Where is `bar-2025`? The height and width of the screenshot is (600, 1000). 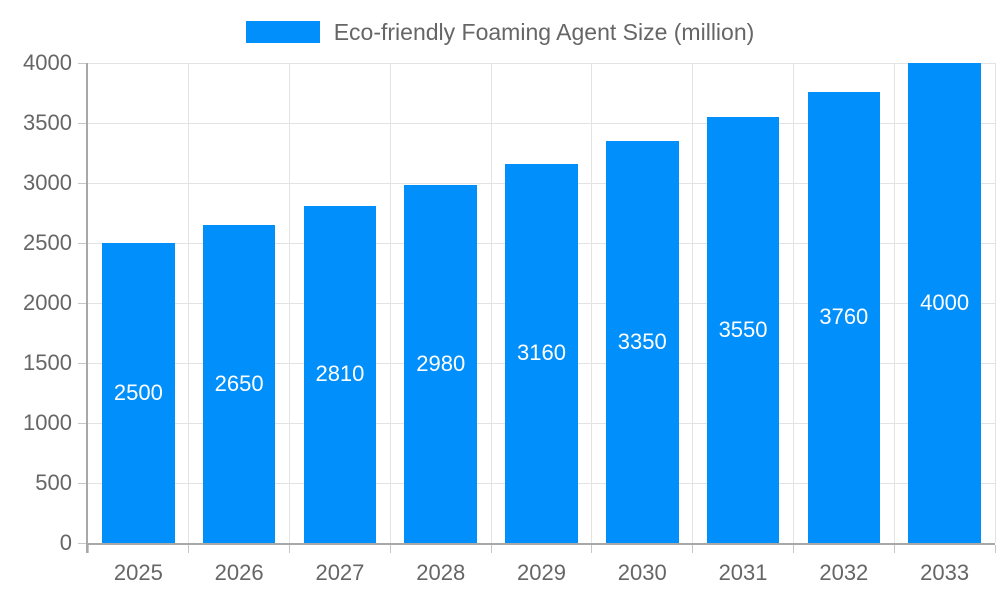
bar-2025 is located at coordinates (138, 393).